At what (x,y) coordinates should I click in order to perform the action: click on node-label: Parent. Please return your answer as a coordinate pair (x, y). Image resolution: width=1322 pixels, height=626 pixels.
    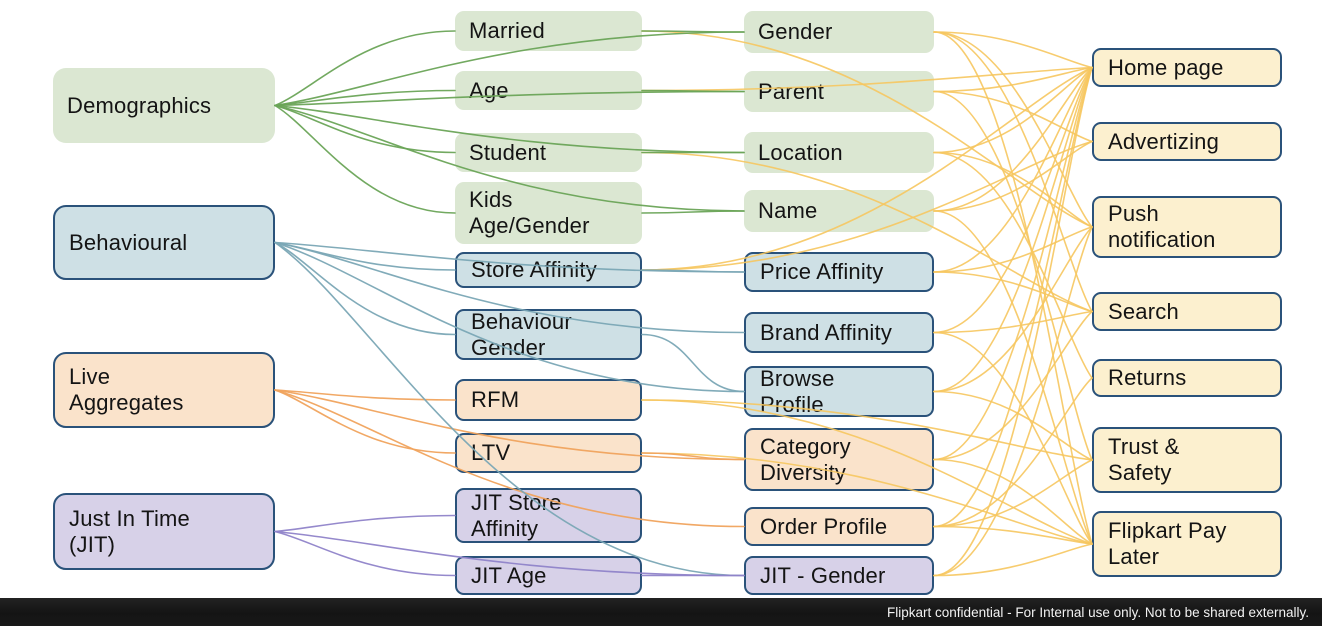
    Looking at the image, I should click on (791, 91).